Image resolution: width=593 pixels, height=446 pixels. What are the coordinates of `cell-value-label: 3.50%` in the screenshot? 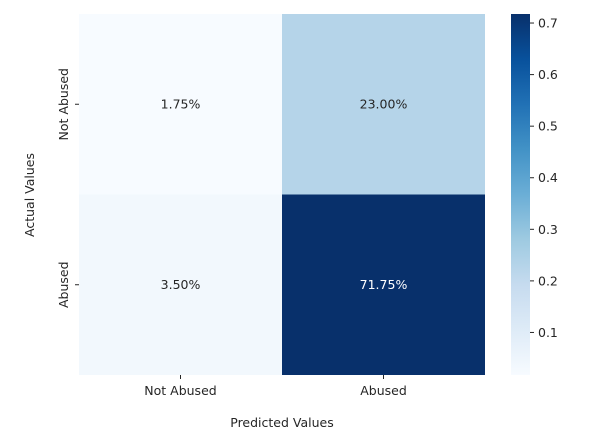 It's located at (181, 284).